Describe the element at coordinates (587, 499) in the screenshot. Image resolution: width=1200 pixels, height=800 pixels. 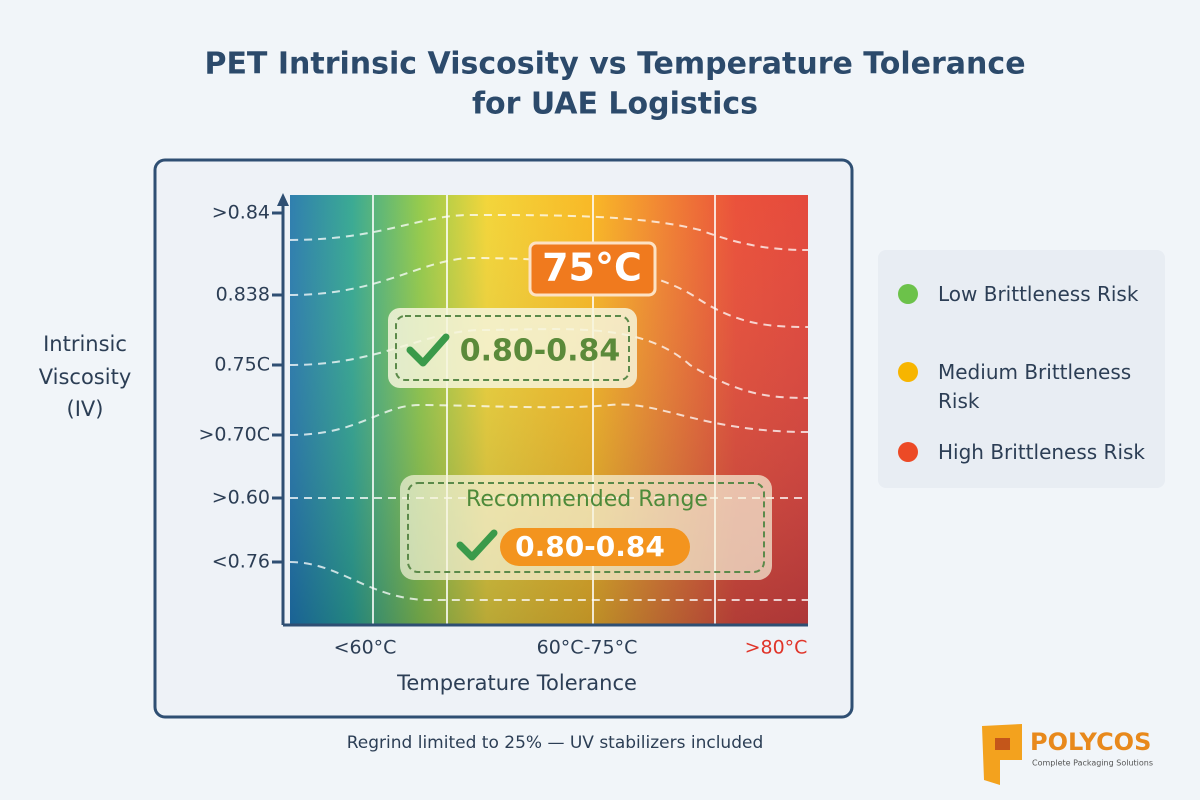
I see `recommended-title: Recommended Range` at that location.